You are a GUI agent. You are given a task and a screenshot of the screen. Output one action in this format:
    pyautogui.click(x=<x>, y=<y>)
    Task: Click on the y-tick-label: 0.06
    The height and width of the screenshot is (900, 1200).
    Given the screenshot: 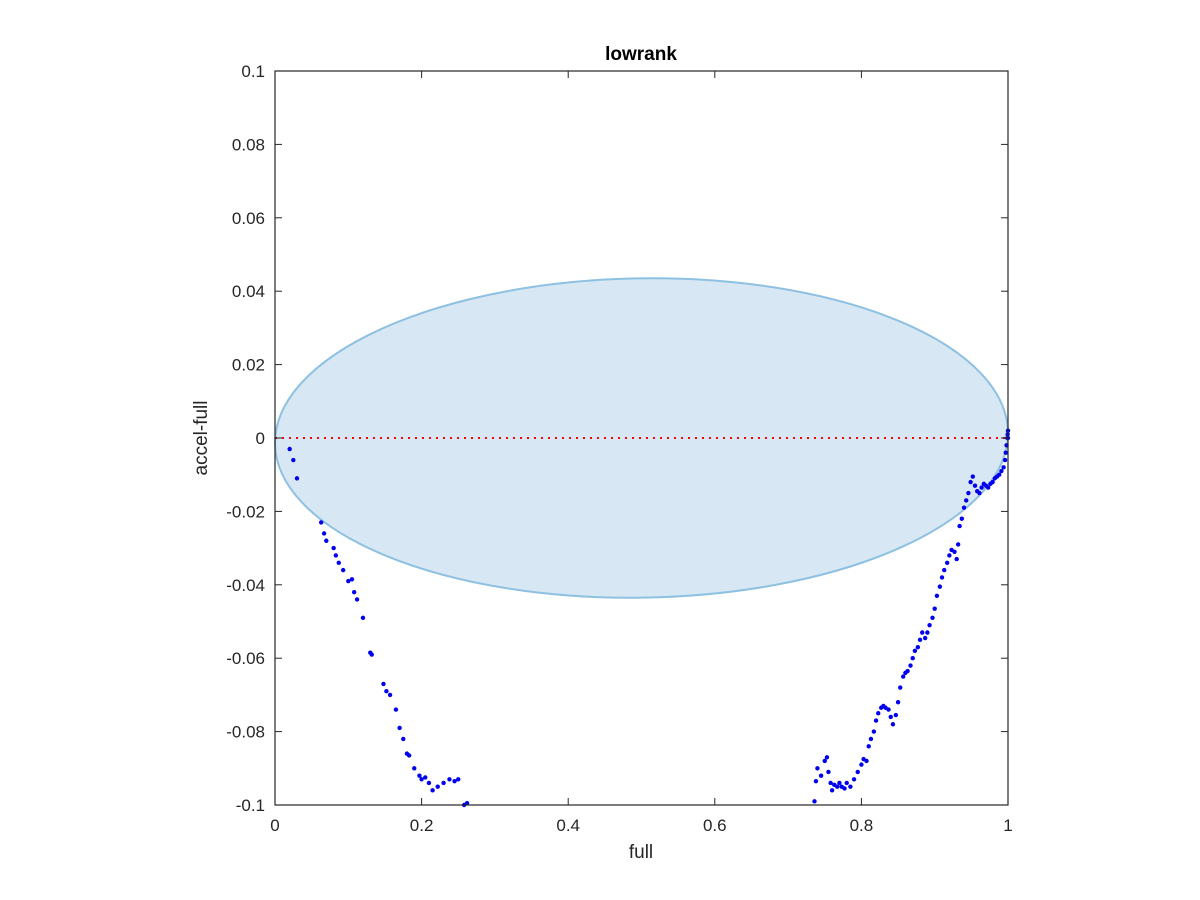 What is the action you would take?
    pyautogui.click(x=248, y=218)
    